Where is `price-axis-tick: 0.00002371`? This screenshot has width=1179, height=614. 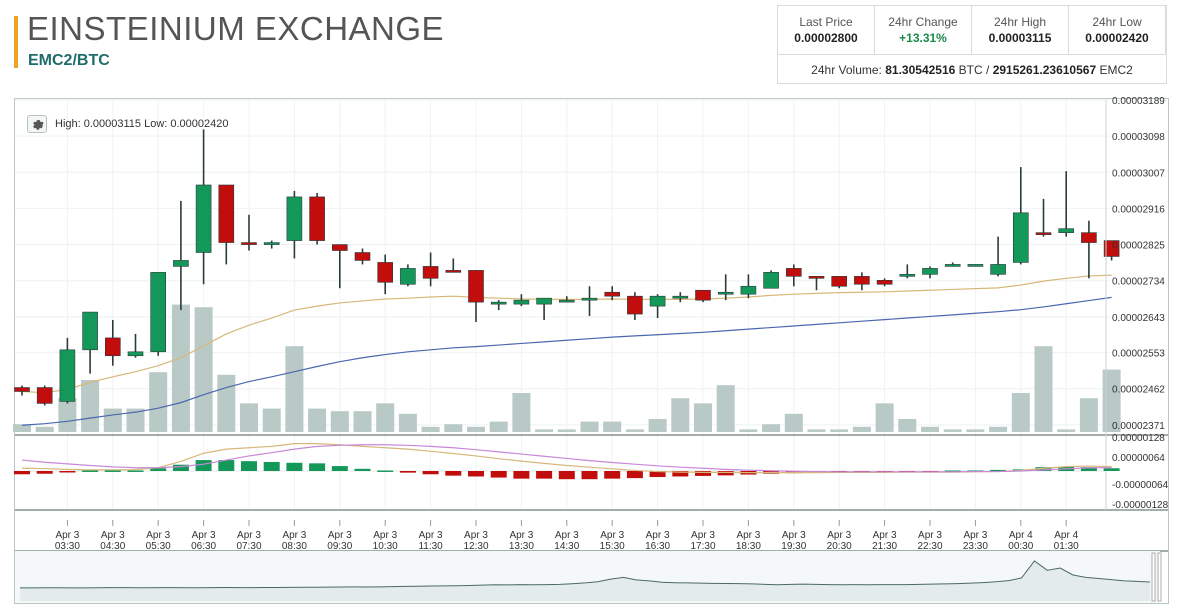 price-axis-tick: 0.00002371 is located at coordinates (1138, 426).